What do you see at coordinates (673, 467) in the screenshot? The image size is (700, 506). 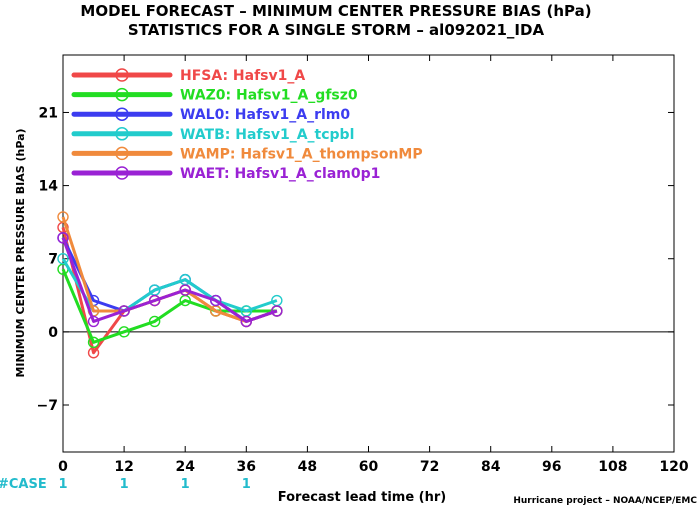 I see `x-tick-label: 120` at bounding box center [673, 467].